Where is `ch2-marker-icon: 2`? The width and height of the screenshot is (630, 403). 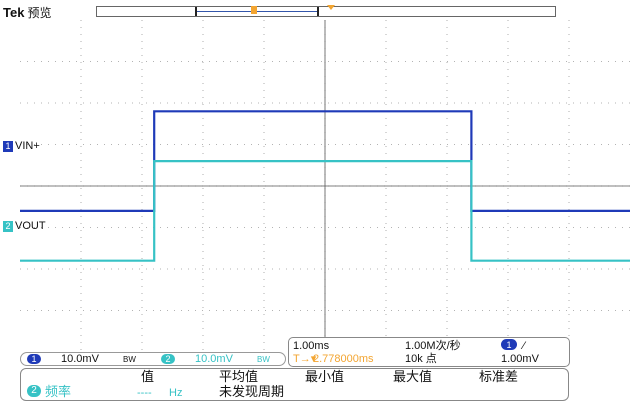
ch2-marker-icon: 2 is located at coordinates (8, 226).